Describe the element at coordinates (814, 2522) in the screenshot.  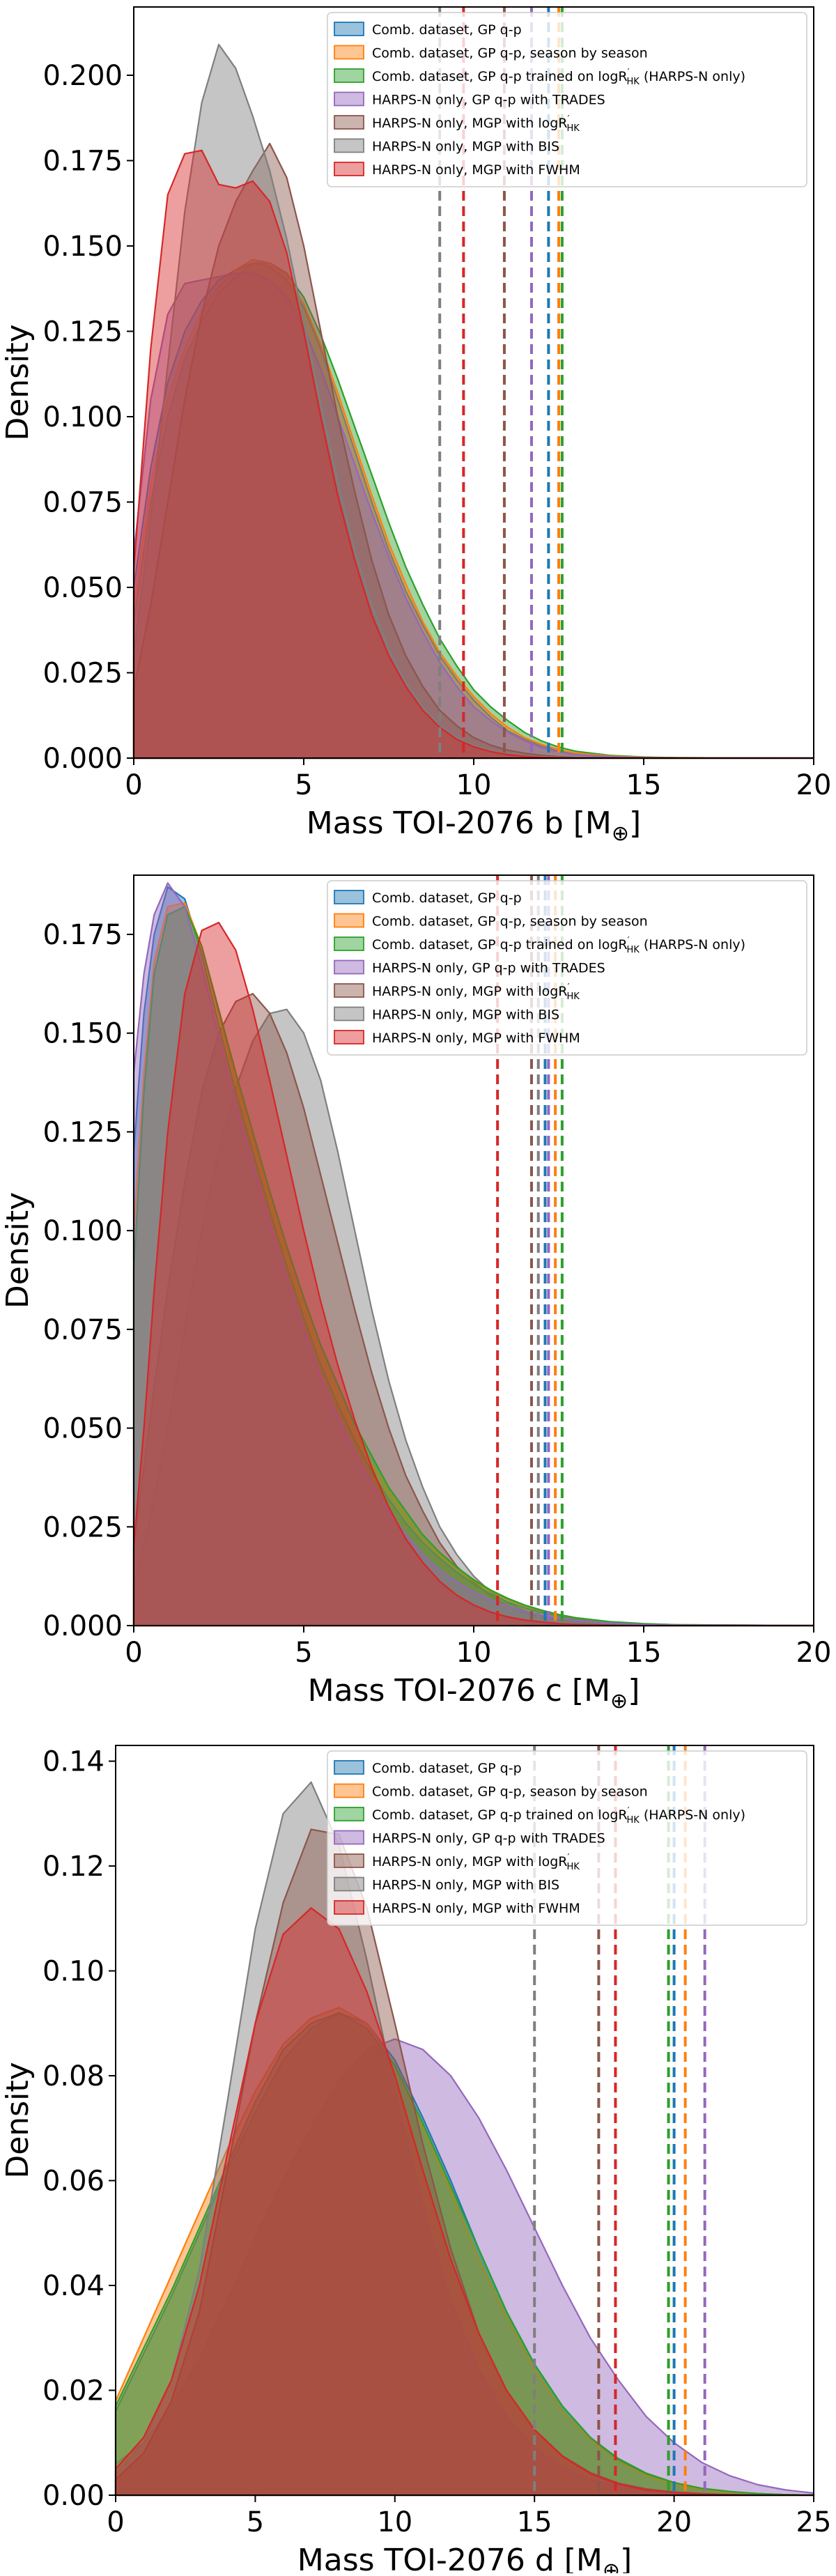
I see `x-tick-label: 25` at that location.